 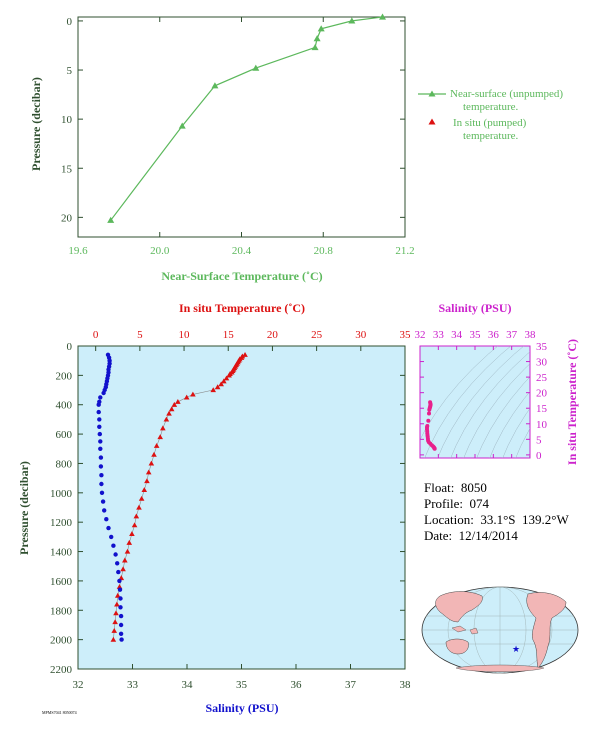 What do you see at coordinates (512, 335) in the screenshot?
I see `ts-xtick-label: 37` at bounding box center [512, 335].